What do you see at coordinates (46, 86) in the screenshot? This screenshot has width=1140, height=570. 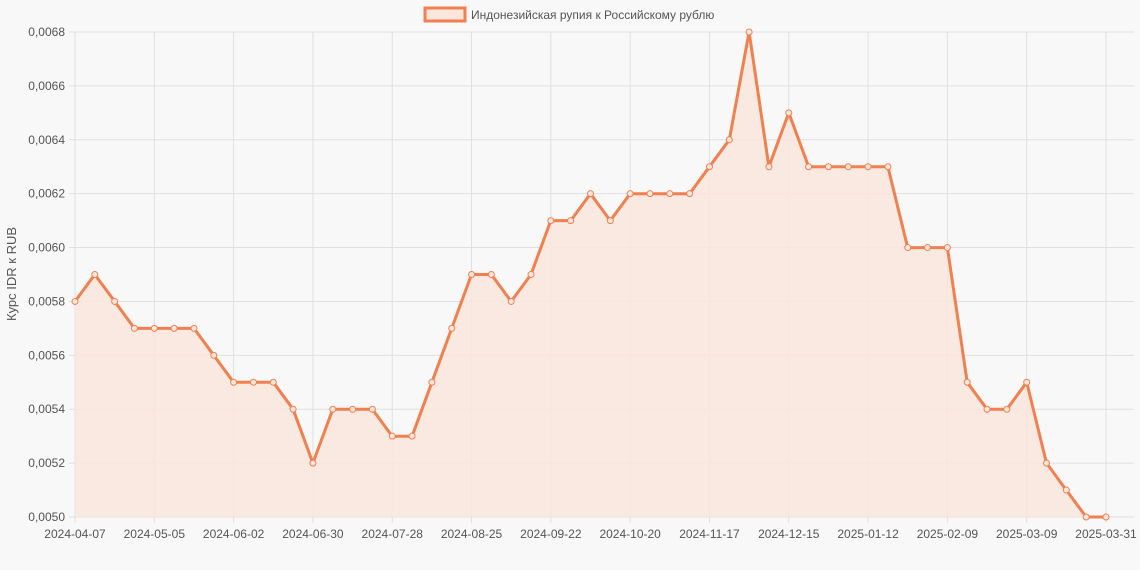 I see `y-tick-label: 0,0066` at bounding box center [46, 86].